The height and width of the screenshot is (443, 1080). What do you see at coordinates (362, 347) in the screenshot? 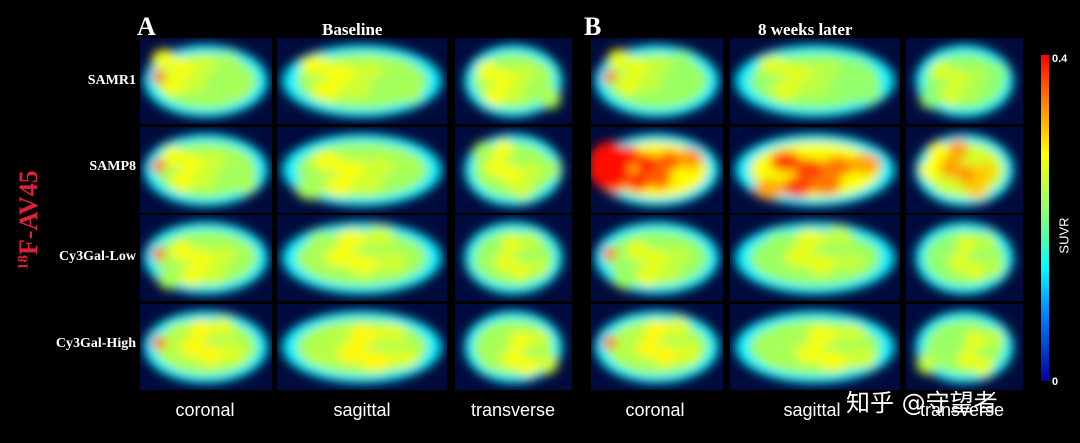
I see `pet-image-baseline-cy3gal-high-sagittal` at bounding box center [362, 347].